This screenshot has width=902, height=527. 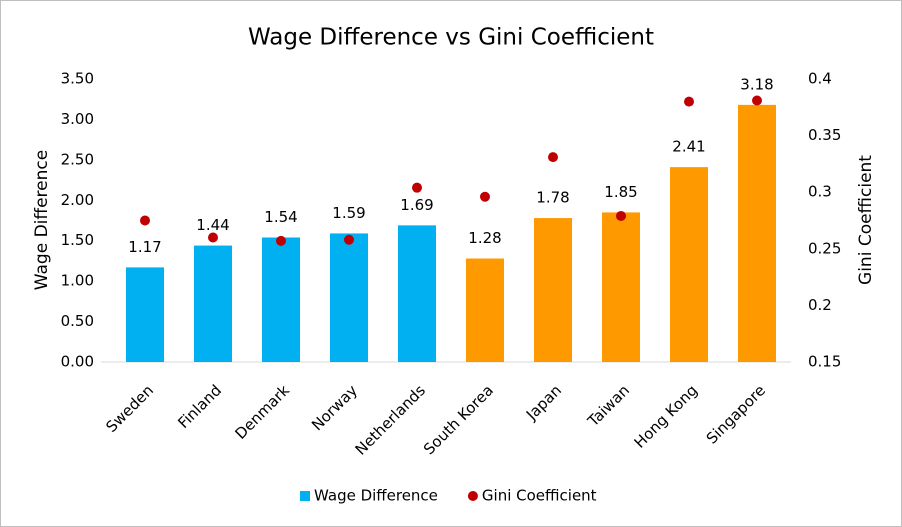 What do you see at coordinates (77, 281) in the screenshot?
I see `y-tick-label: 1.00` at bounding box center [77, 281].